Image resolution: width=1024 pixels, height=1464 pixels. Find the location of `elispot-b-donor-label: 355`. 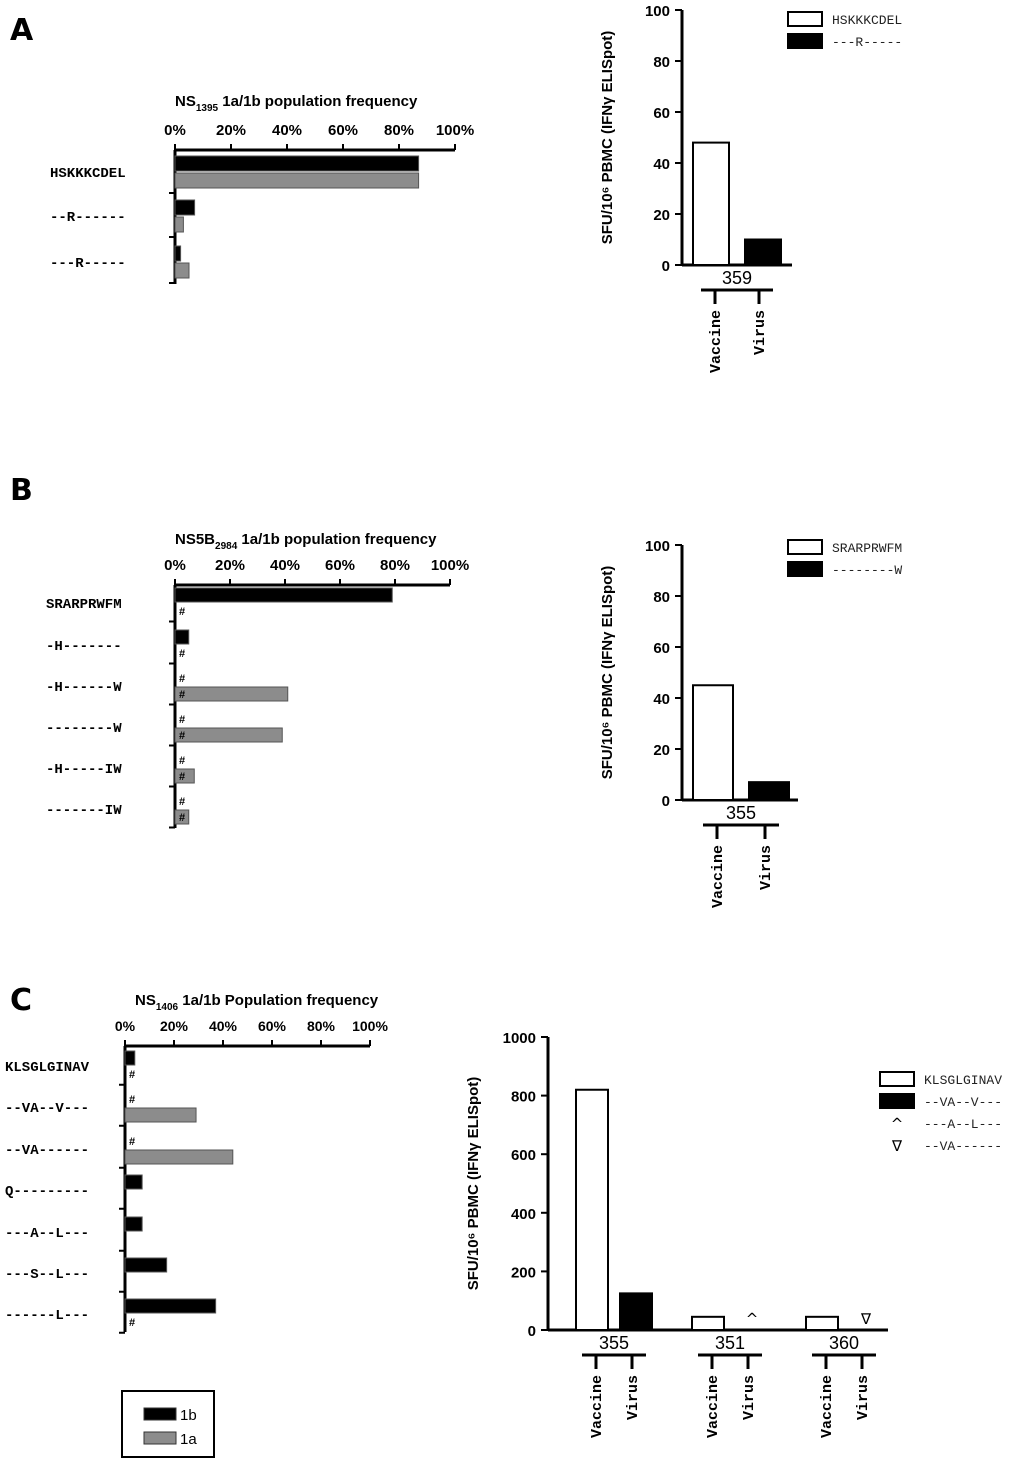

elispot-b-donor-label: 355 is located at coordinates (741, 813).